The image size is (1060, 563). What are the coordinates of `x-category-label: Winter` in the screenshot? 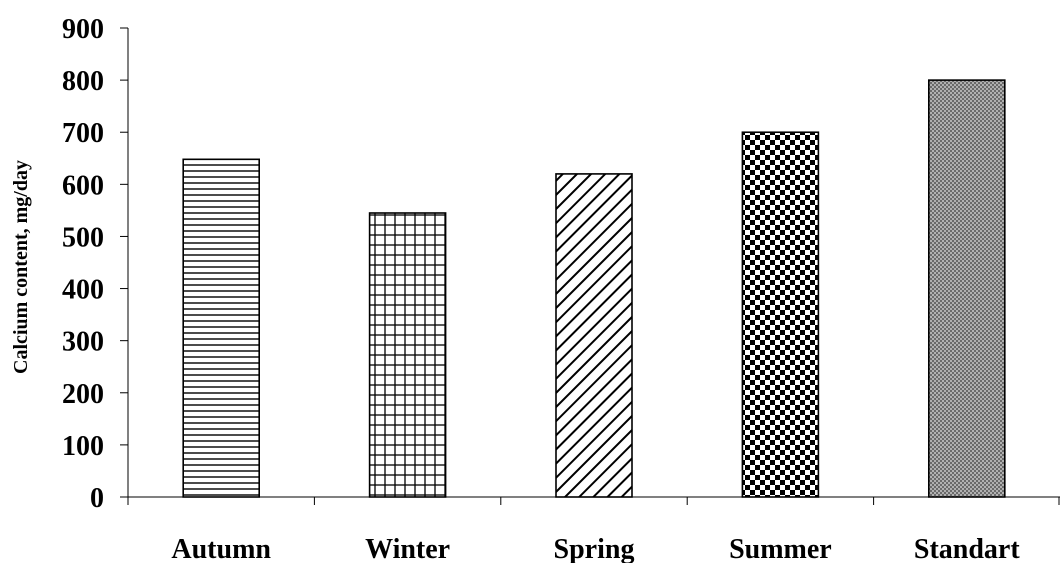 It's located at (407, 548).